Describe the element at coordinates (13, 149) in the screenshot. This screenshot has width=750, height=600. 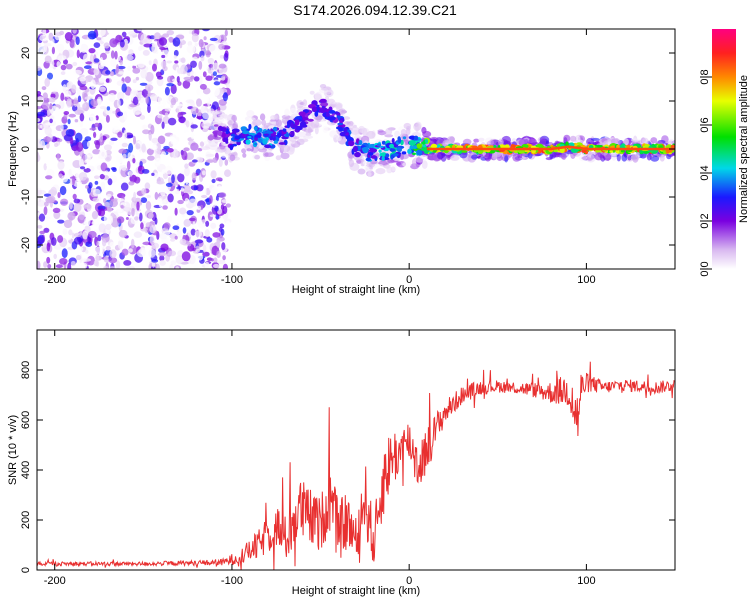
I see `spectrogram-y-label: Frequency (Hz)` at that location.